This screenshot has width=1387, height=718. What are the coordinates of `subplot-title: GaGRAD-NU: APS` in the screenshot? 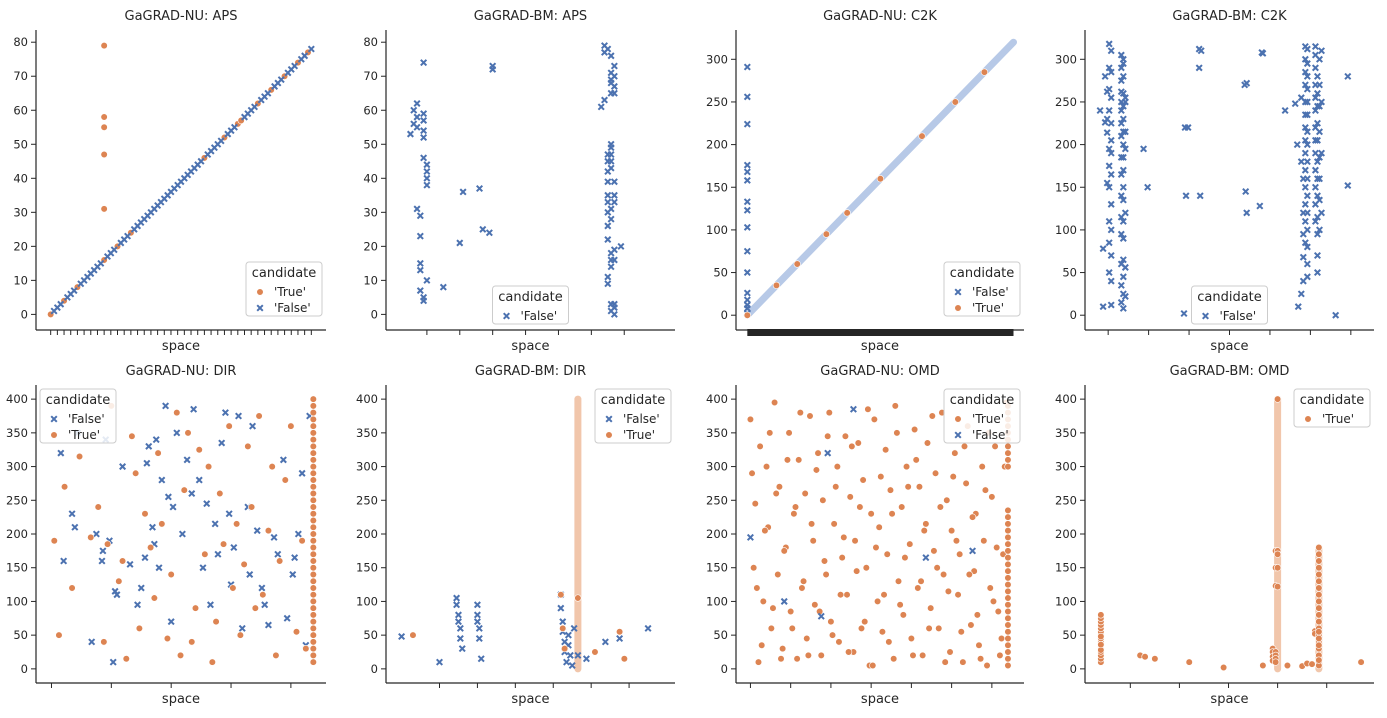 It's located at (181, 16).